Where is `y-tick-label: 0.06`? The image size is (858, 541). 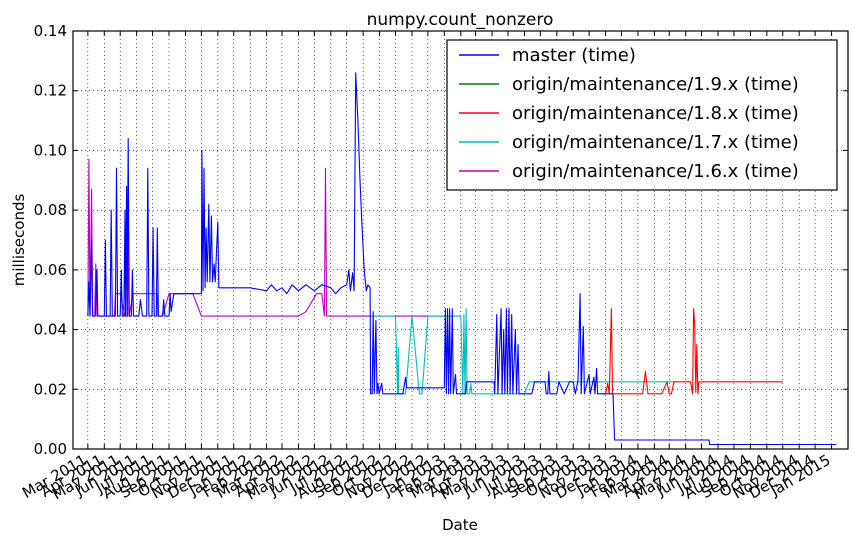 y-tick-label: 0.06 is located at coordinates (50, 270).